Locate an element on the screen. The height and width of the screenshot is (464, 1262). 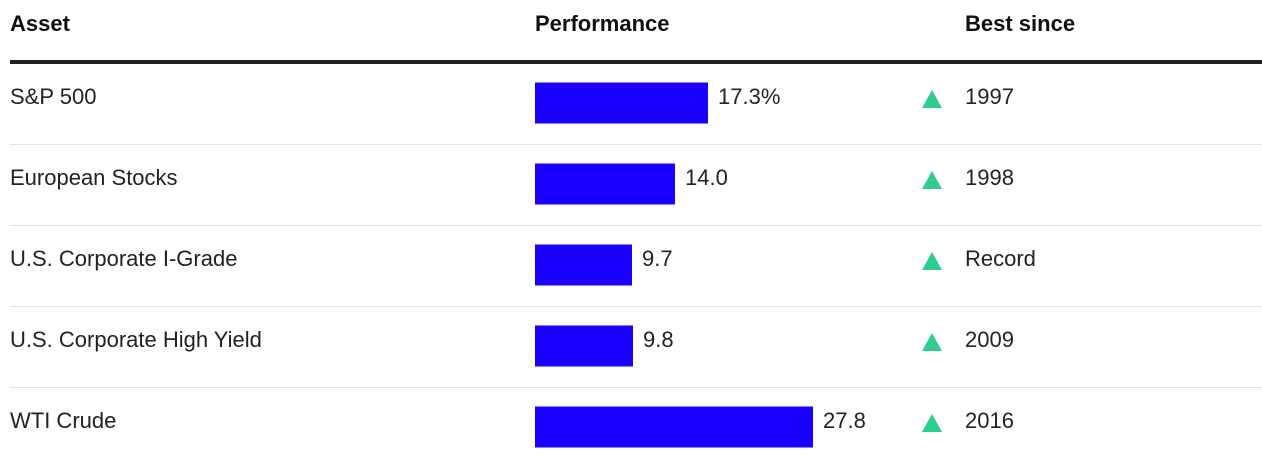
best-since: 1997 is located at coordinates (989, 96).